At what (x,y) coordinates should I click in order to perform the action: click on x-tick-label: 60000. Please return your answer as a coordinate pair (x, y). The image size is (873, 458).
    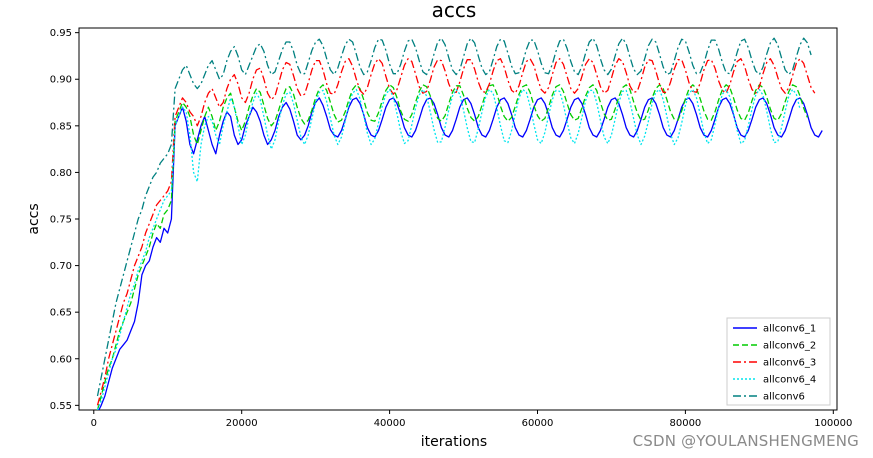
    Looking at the image, I should click on (538, 423).